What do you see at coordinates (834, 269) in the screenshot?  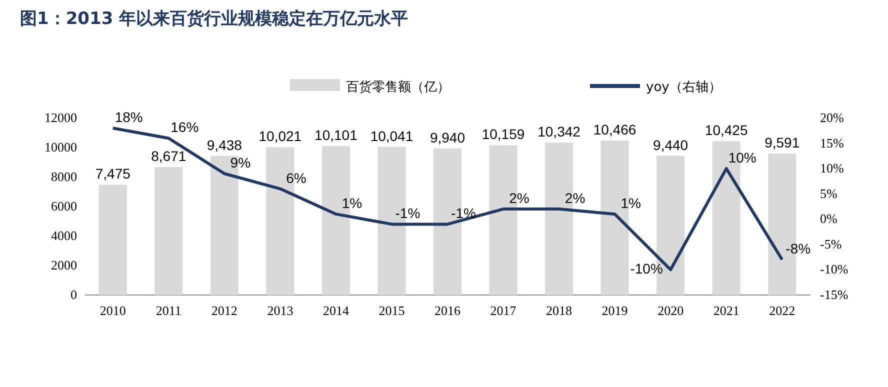 I see `y2-tick-label: -10%` at bounding box center [834, 269].